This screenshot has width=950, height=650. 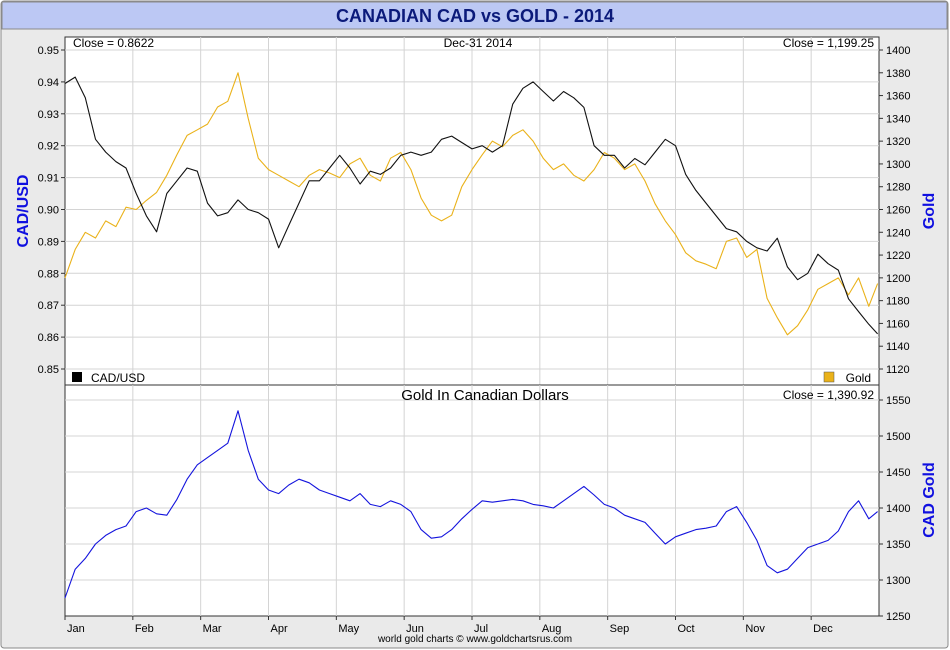 What do you see at coordinates (279, 629) in the screenshot?
I see `x-tick-label: Apr` at bounding box center [279, 629].